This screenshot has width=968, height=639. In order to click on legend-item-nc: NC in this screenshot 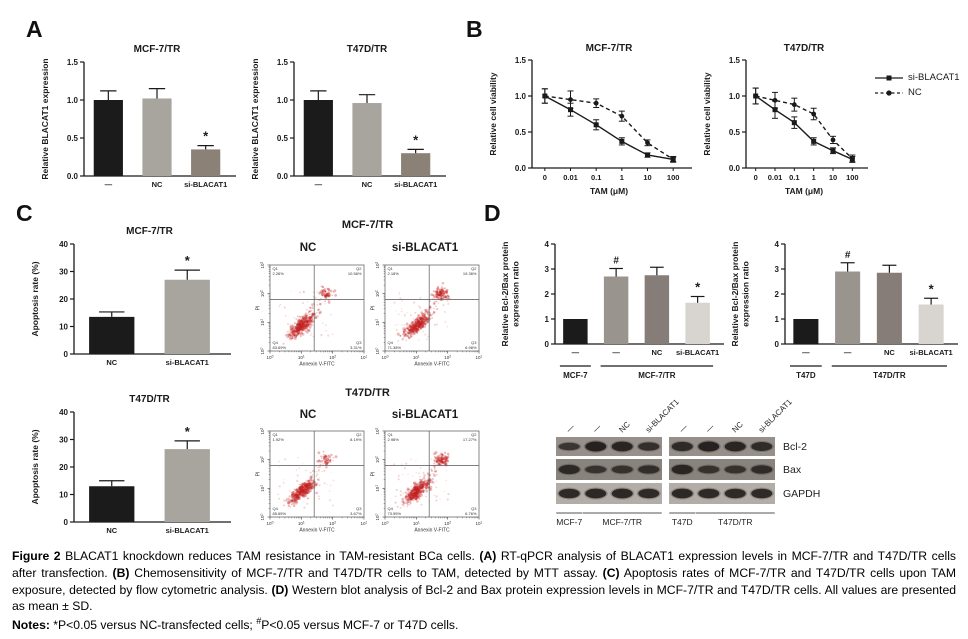, I will do `click(917, 92)`.